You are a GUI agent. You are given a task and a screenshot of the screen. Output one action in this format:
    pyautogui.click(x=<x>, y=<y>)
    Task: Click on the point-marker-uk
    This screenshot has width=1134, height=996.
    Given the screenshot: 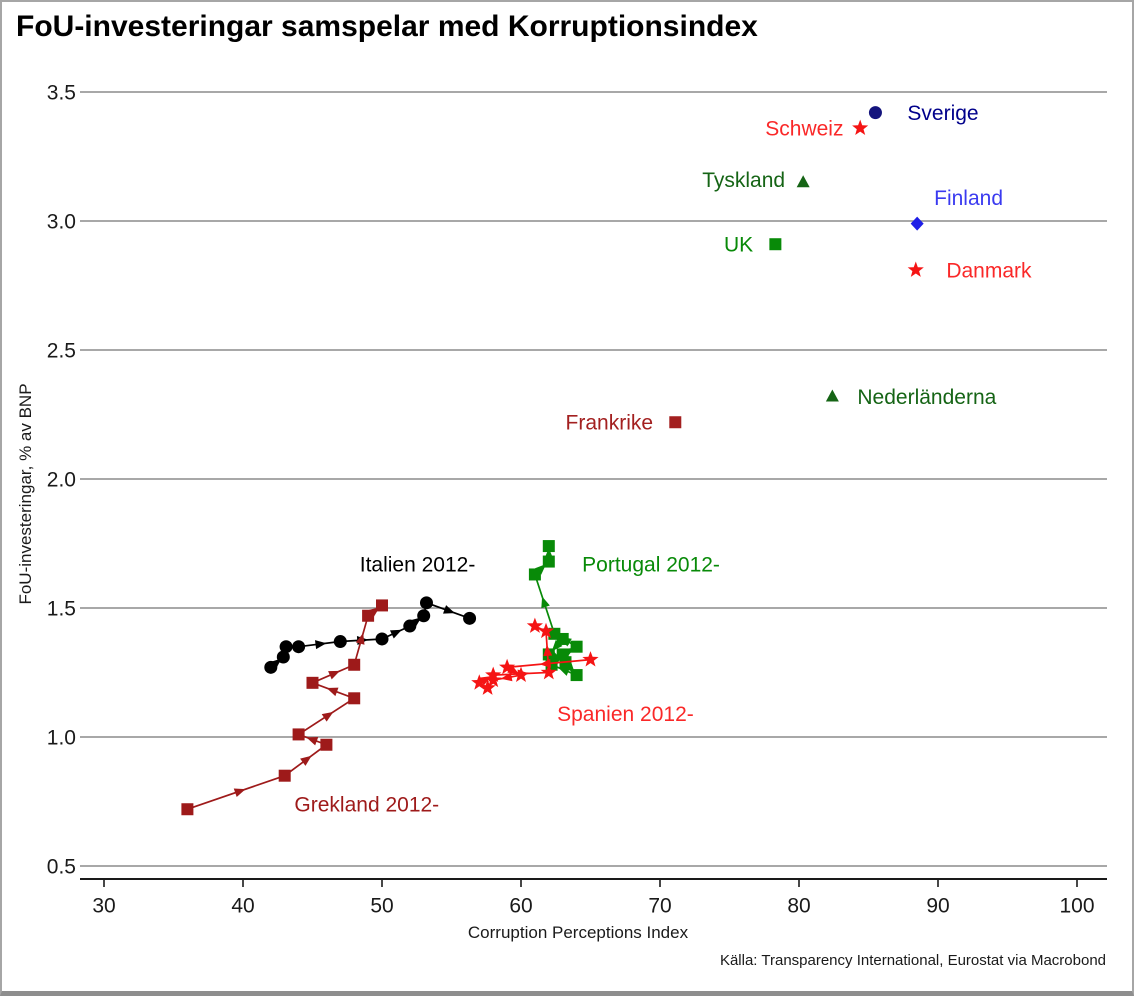 What is the action you would take?
    pyautogui.click(x=775, y=244)
    